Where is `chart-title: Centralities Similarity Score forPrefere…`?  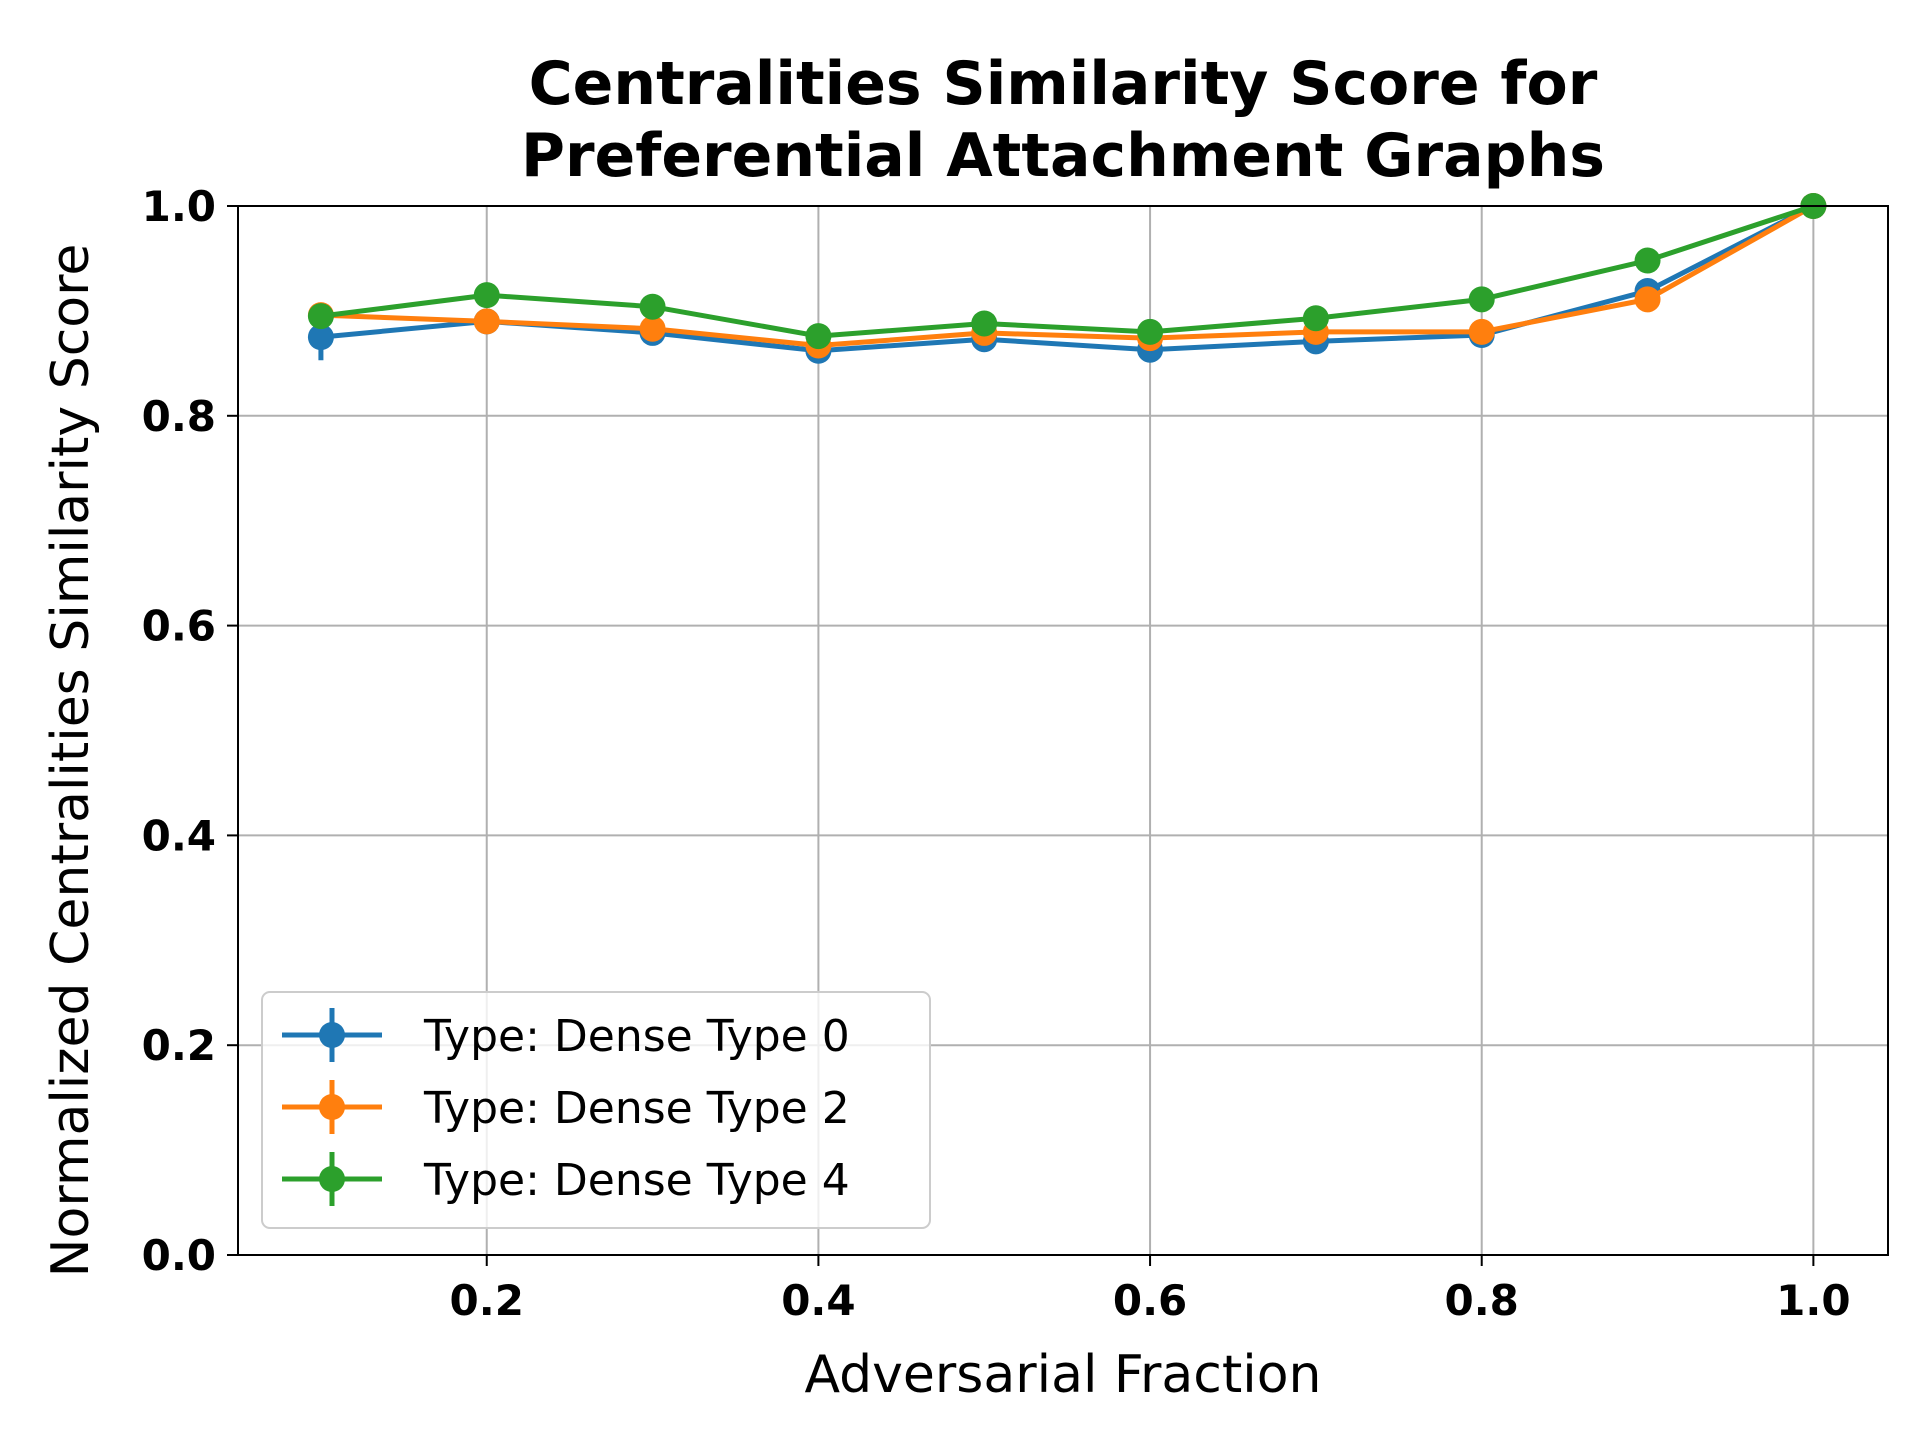
chart-title: Centralities Similarity Score forPrefere… is located at coordinates (1063, 120).